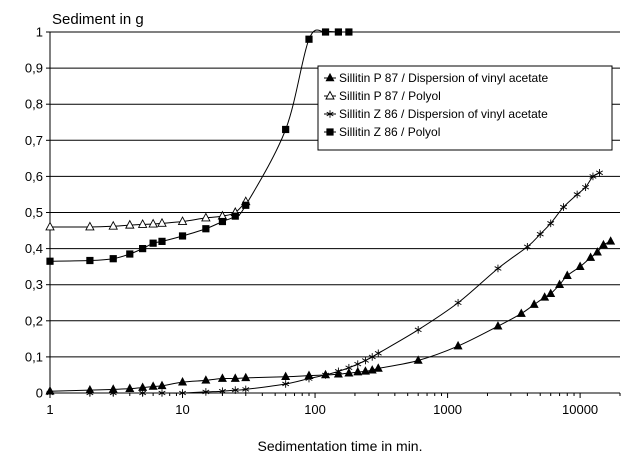 The width and height of the screenshot is (627, 455). I want to click on x-tick-label: 1000, so click(447, 409).